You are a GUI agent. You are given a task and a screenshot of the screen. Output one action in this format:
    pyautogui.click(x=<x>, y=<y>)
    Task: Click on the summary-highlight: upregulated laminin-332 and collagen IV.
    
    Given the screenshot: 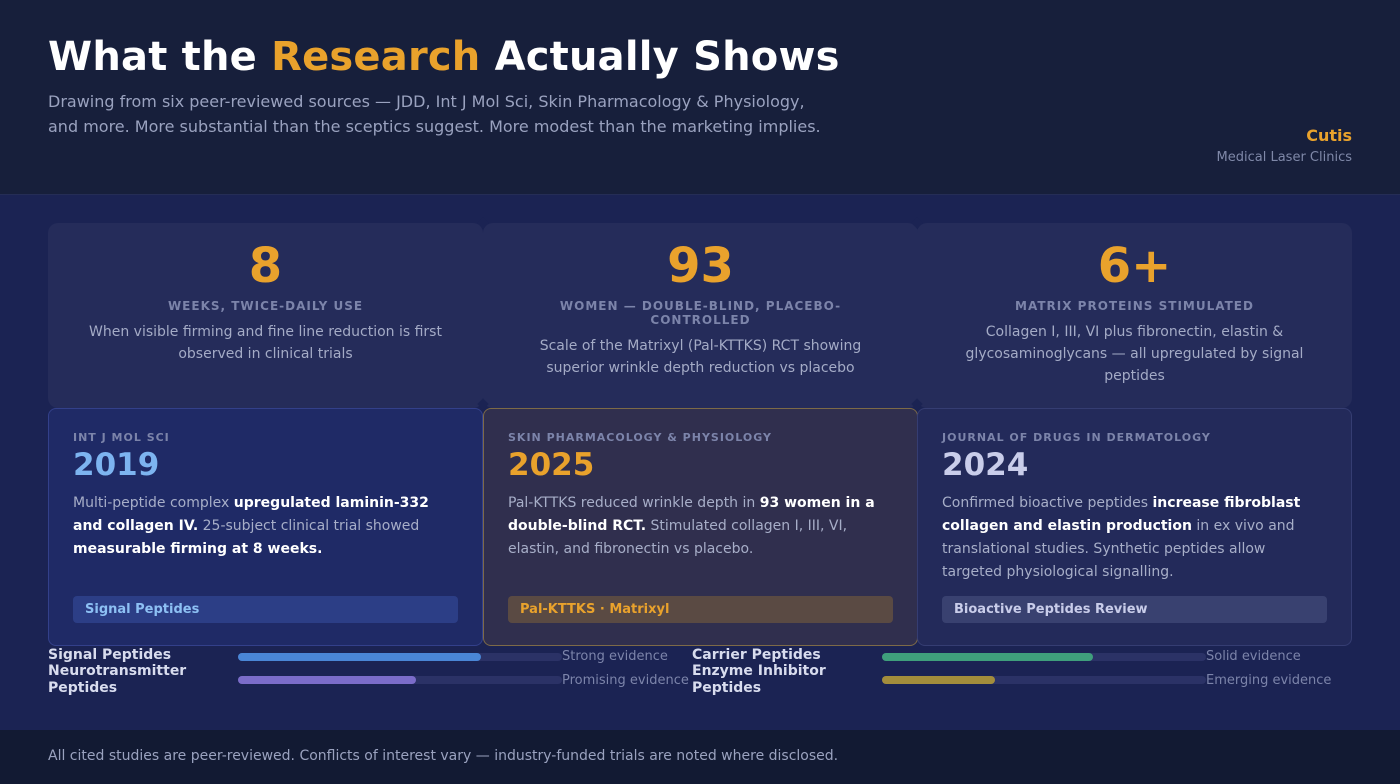 What is the action you would take?
    pyautogui.click(x=251, y=514)
    